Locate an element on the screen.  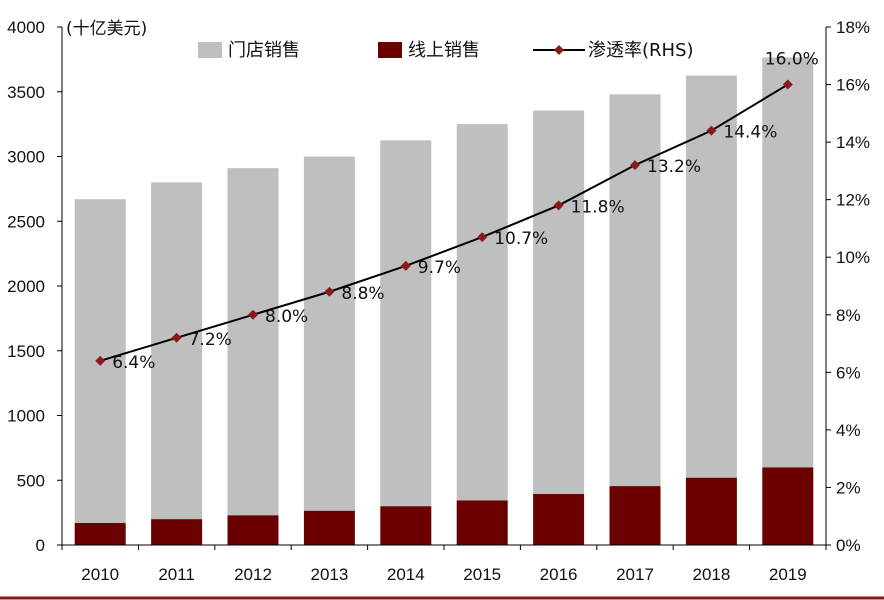
legend-label-store: 门店销售 is located at coordinates (264, 50).